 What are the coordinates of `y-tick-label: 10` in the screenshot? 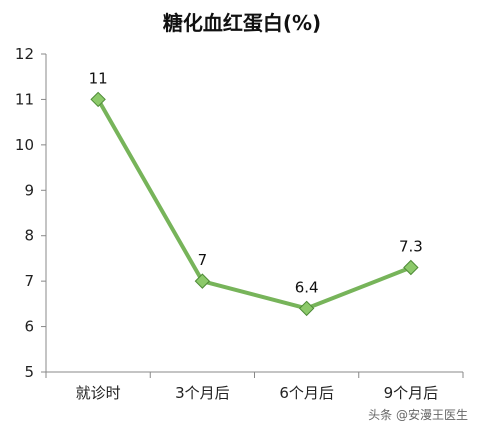 It's located at (24, 145).